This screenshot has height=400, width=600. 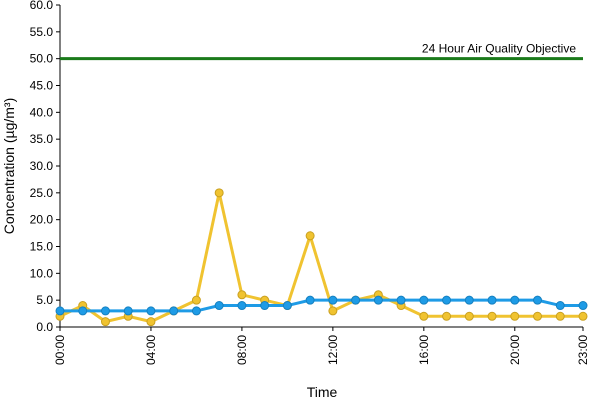 What do you see at coordinates (42, 220) in the screenshot?
I see `y-tick-label: 20.0` at bounding box center [42, 220].